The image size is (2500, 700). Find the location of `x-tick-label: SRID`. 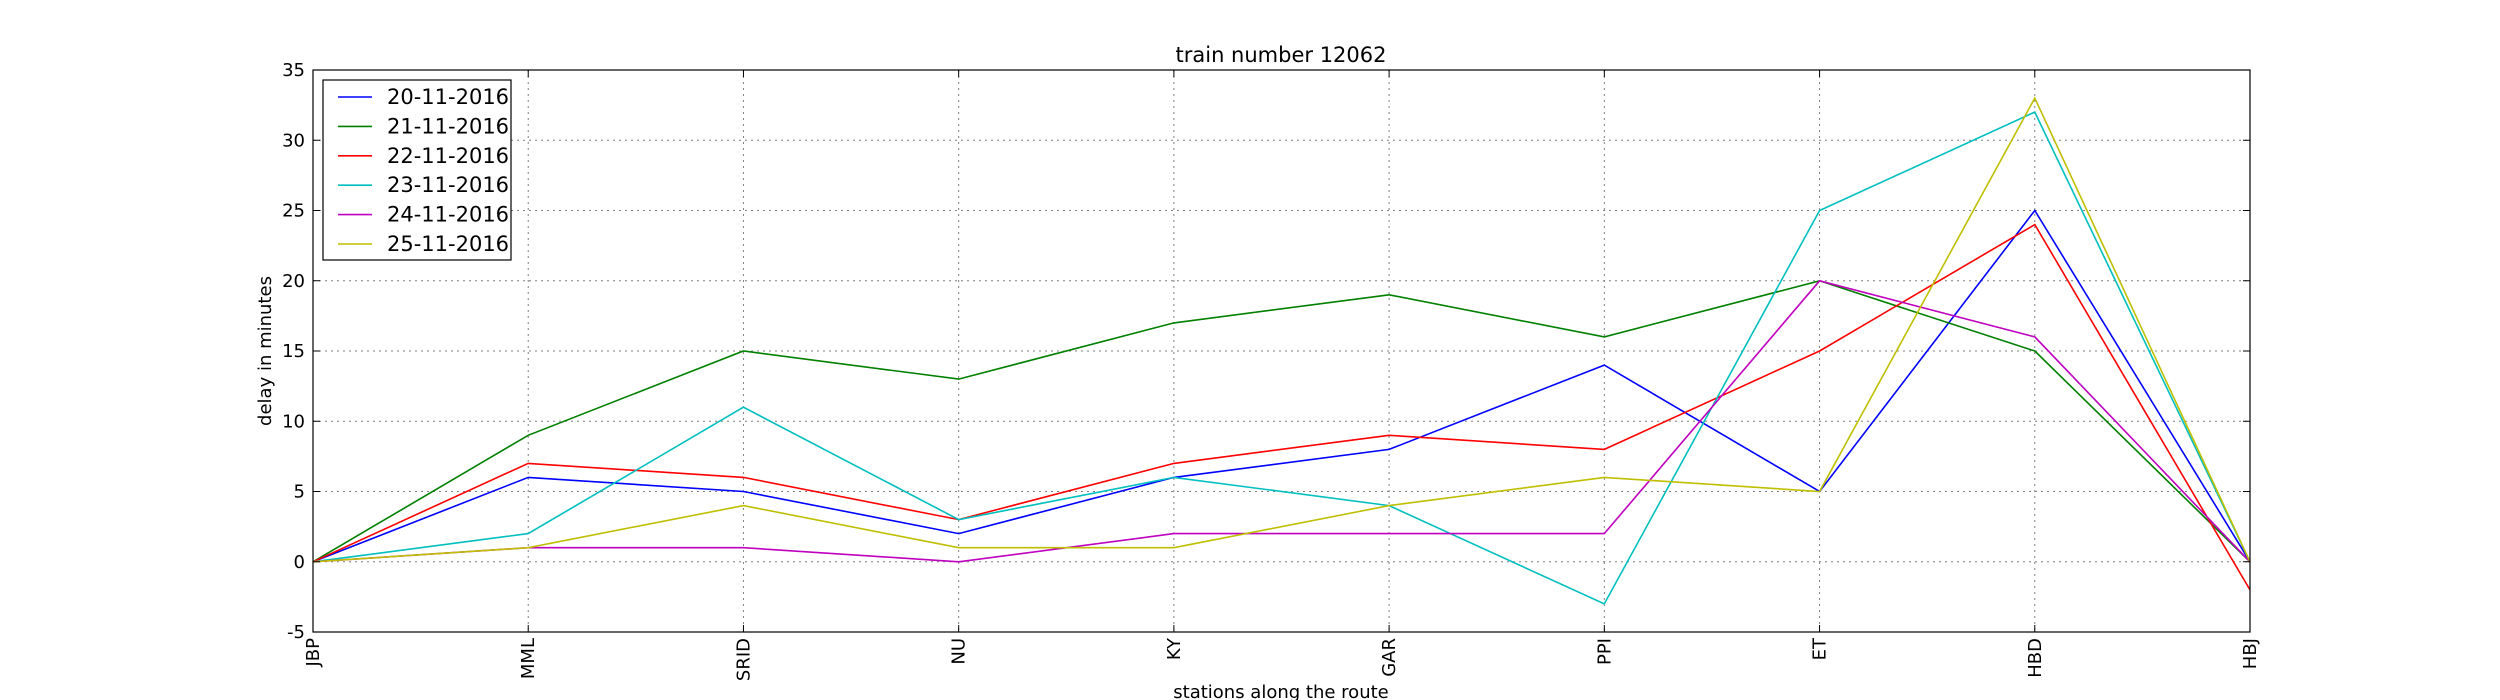

x-tick-label: SRID is located at coordinates (743, 659).